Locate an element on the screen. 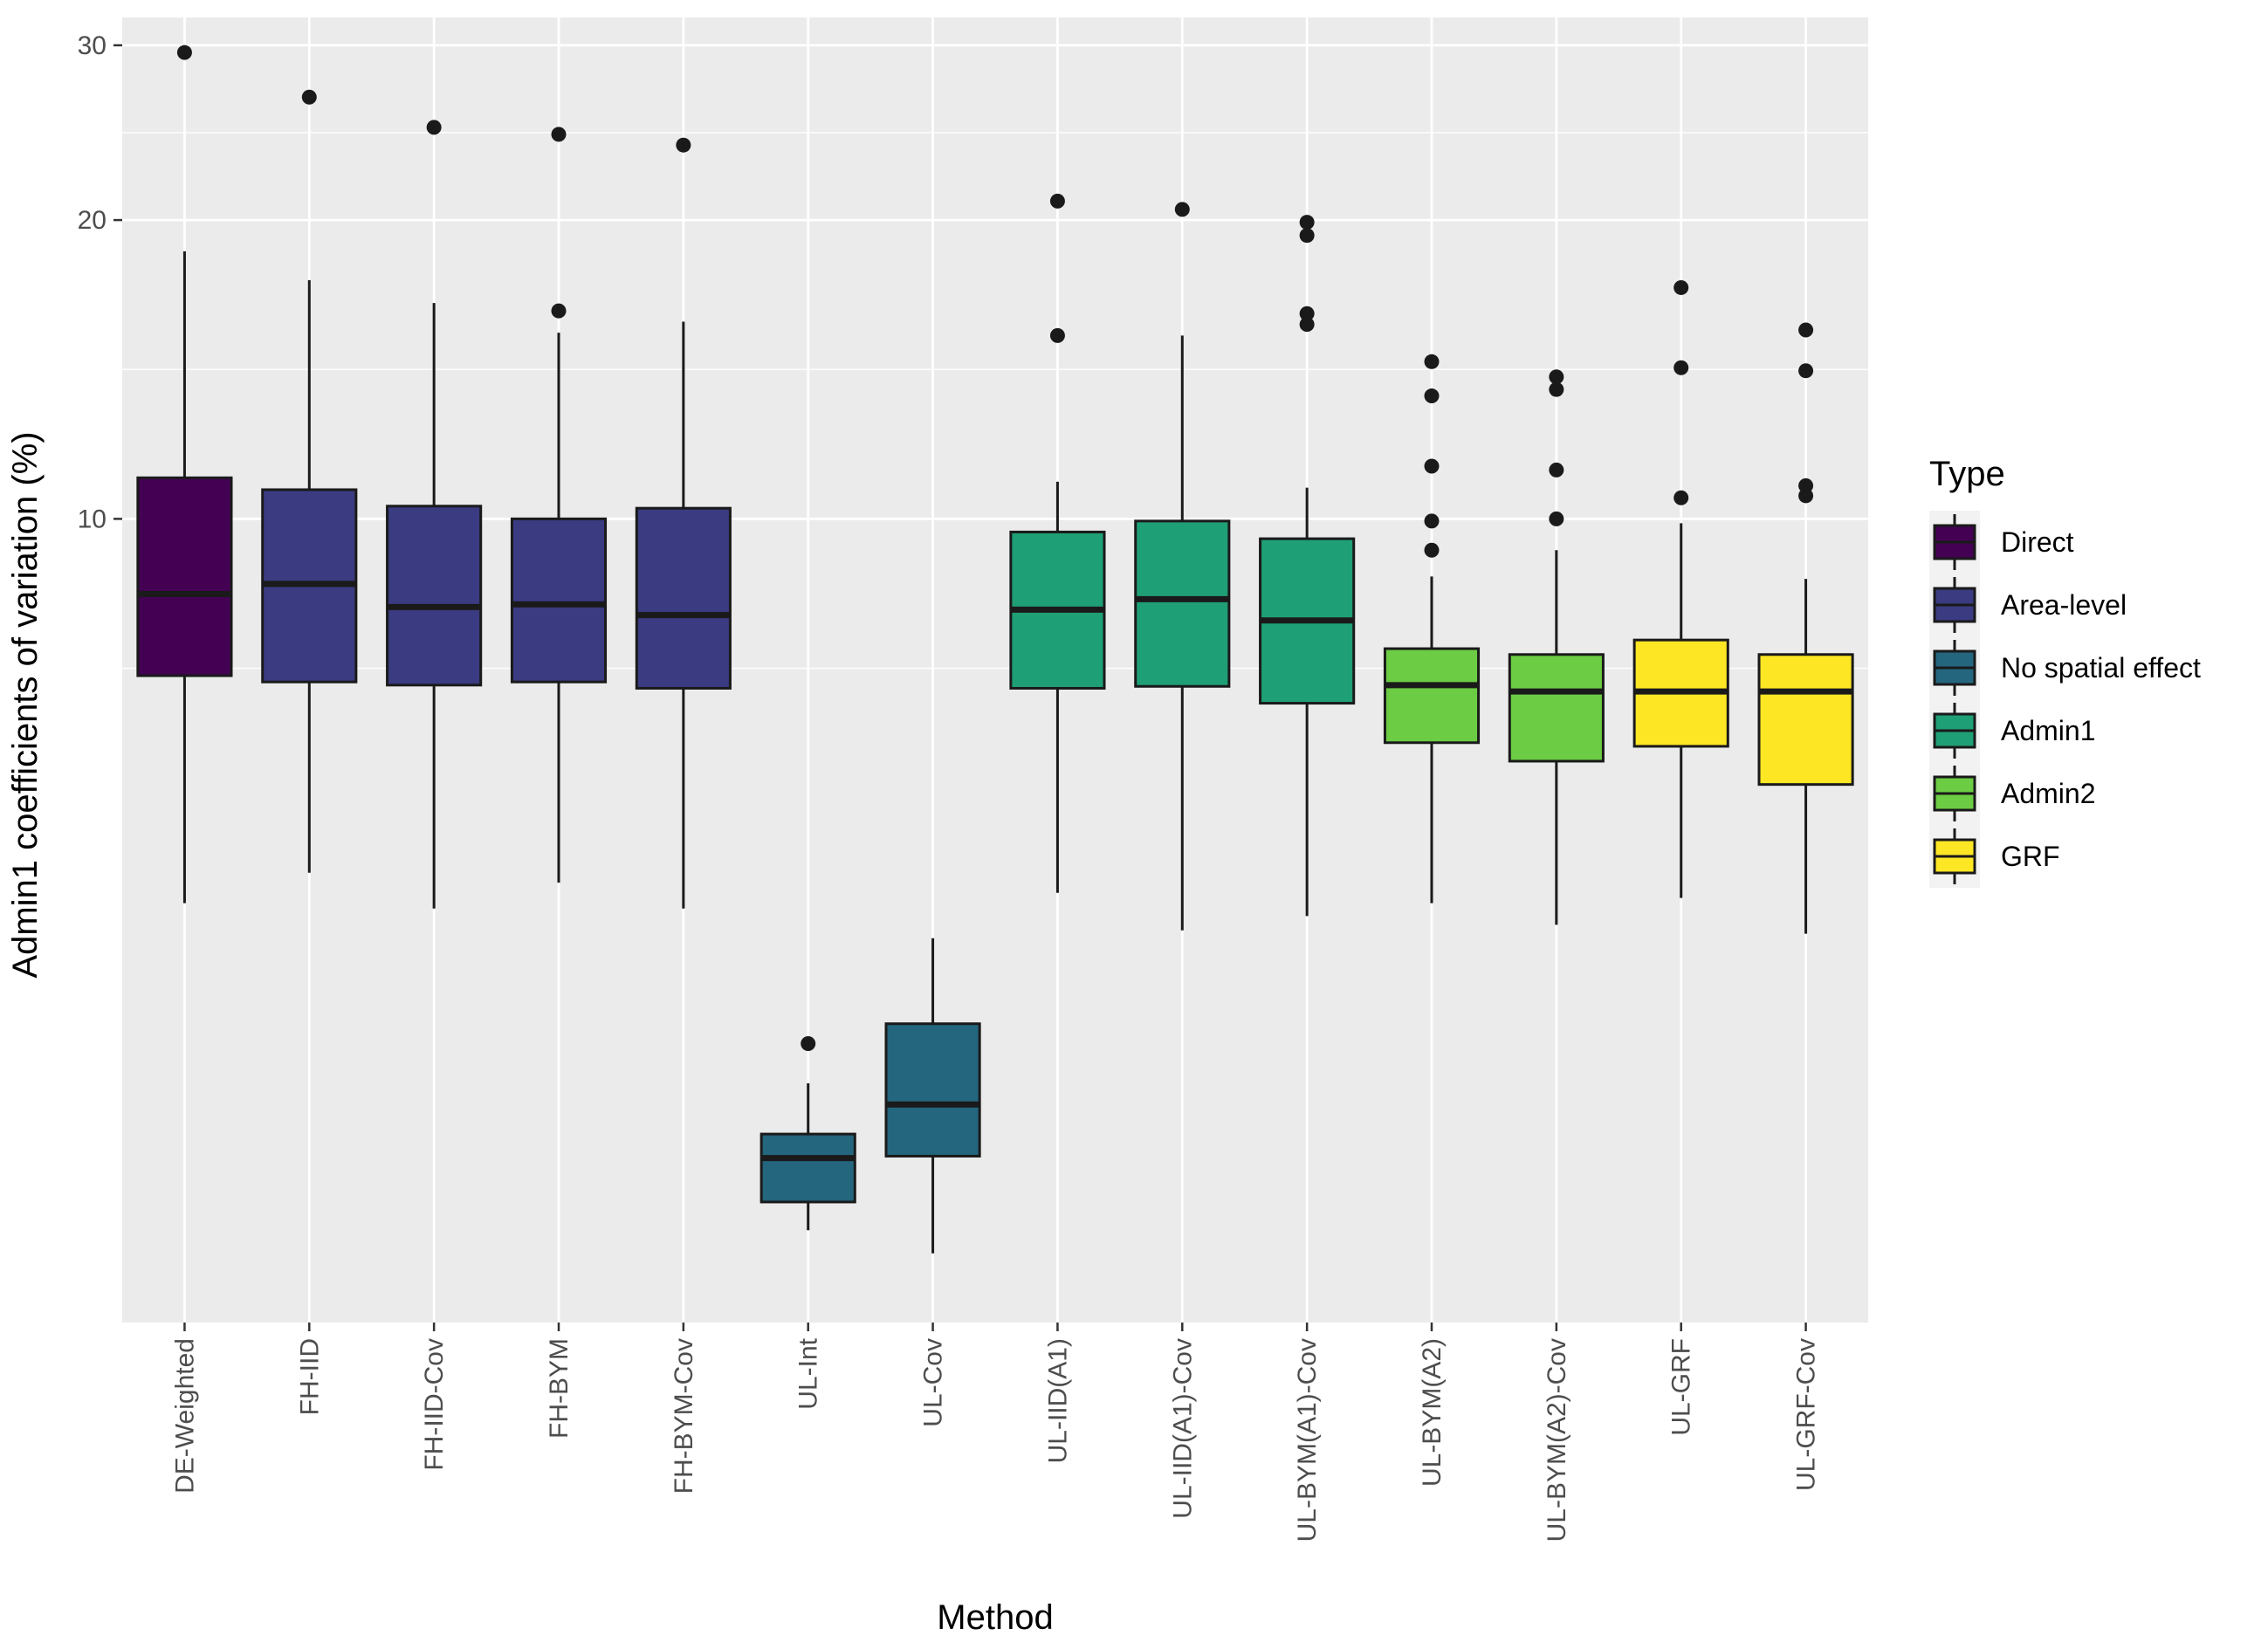  legend-entry: Admin1 is located at coordinates (2013, 730).